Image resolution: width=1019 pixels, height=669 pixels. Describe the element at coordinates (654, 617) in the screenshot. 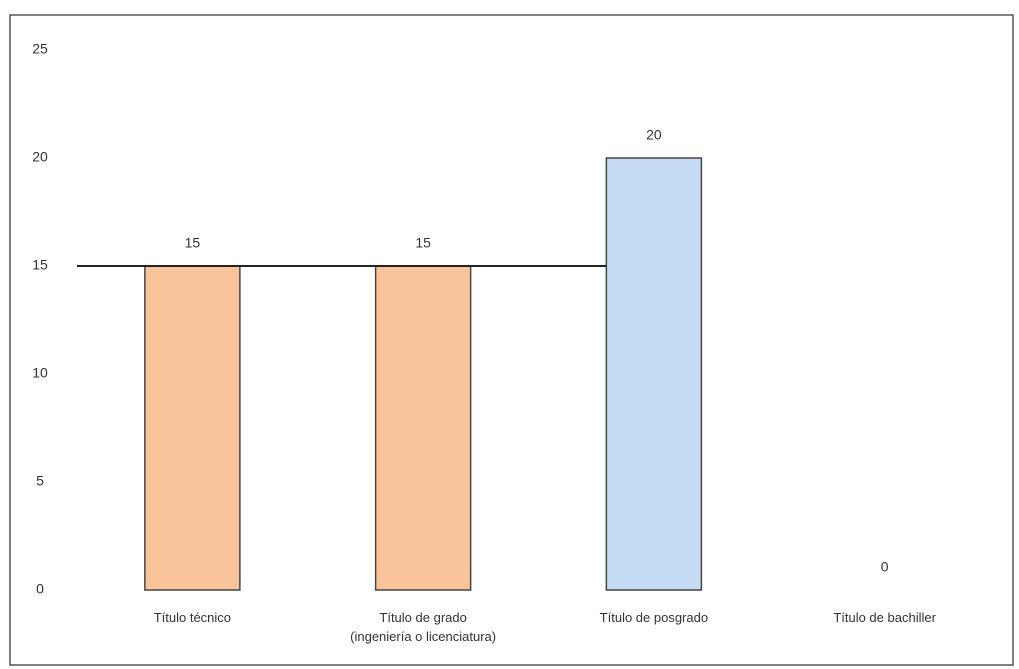

I see `x-tick-label: Título de posgrado` at that location.